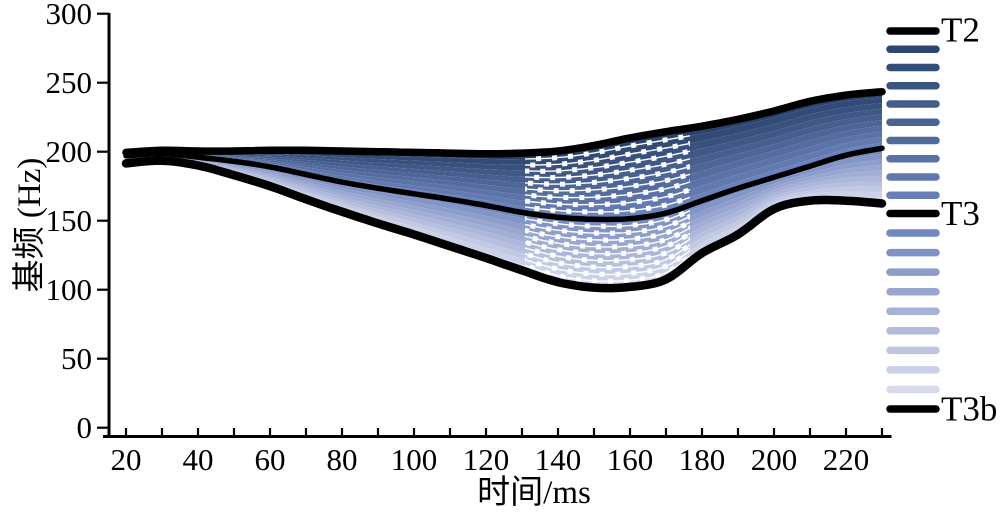  I want to click on x-tick-label: 160, so click(630, 459).